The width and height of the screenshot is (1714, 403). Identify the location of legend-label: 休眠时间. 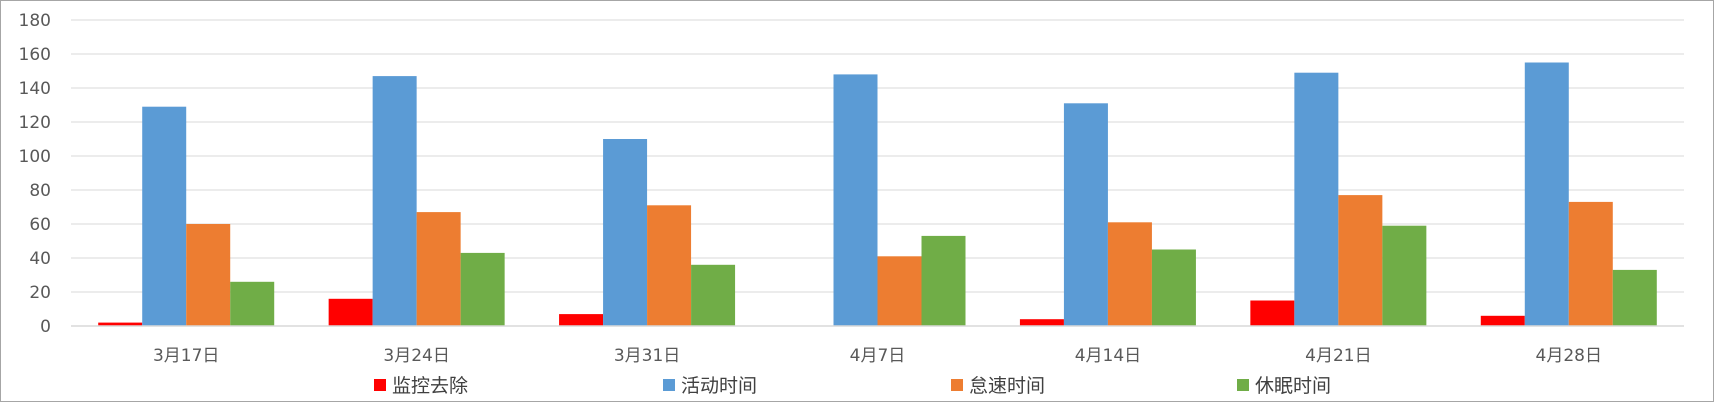
(1293, 386).